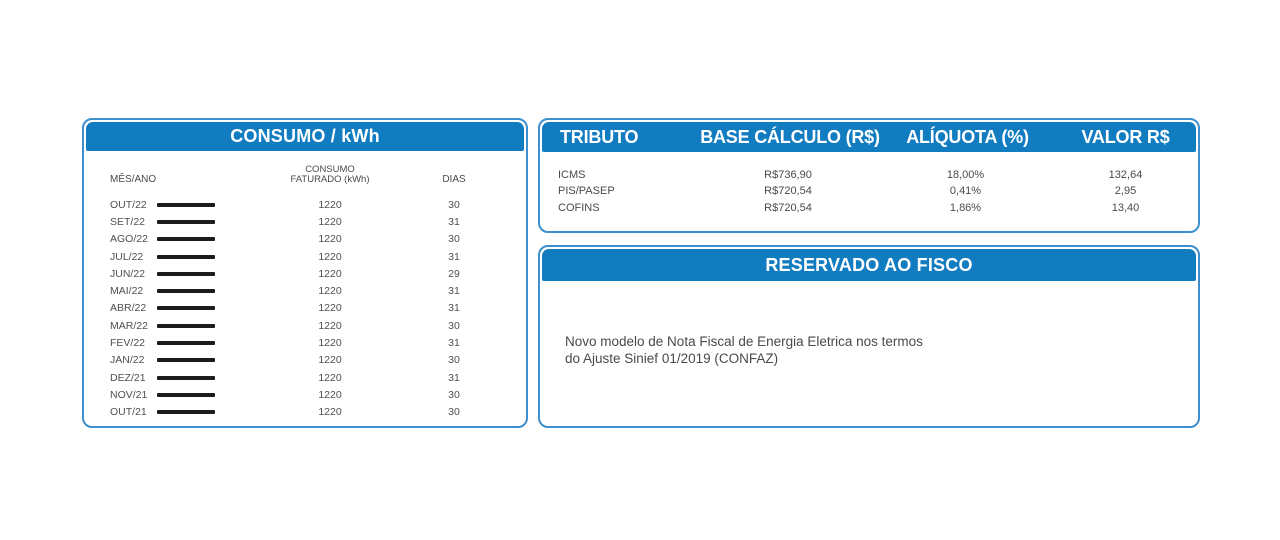 Image resolution: width=1280 pixels, height=540 pixels. I want to click on column-header-aliquota: ALÍQUOTA (%), so click(967, 136).